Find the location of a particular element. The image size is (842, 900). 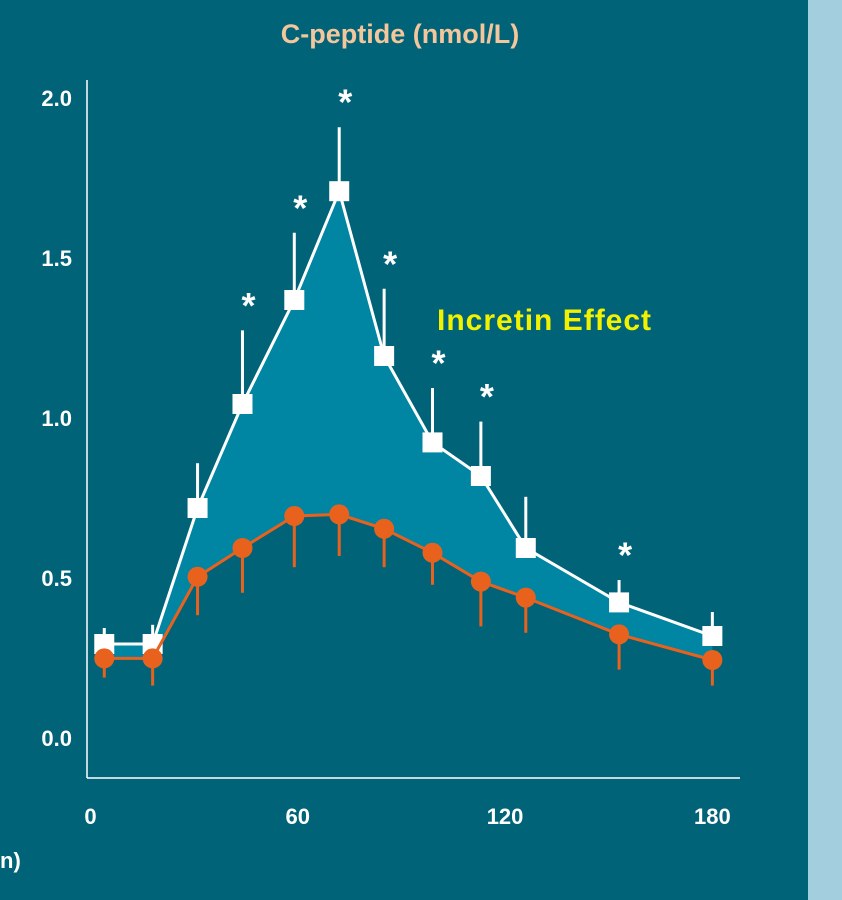

chart-title: C-peptide (nmol/L) is located at coordinates (400, 34).